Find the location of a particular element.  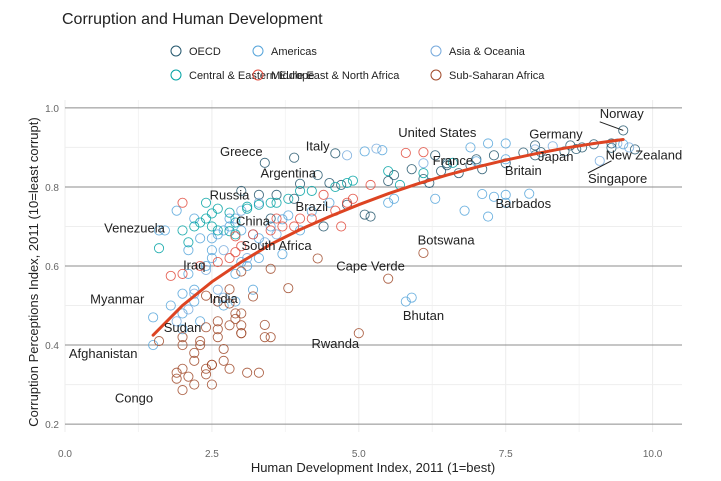

country-label: Singapore is located at coordinates (617, 178).